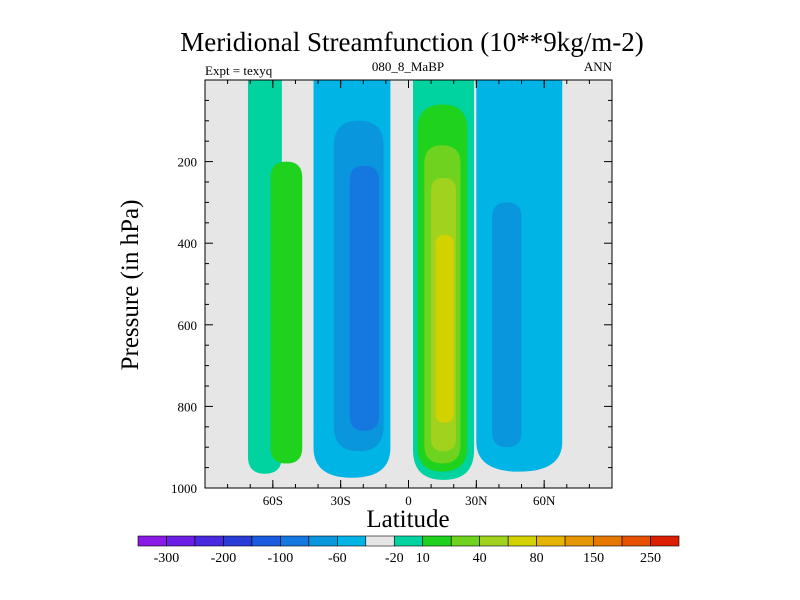 The width and height of the screenshot is (800, 600). What do you see at coordinates (239, 70) in the screenshot?
I see `left-label: Expt = texyq` at bounding box center [239, 70].